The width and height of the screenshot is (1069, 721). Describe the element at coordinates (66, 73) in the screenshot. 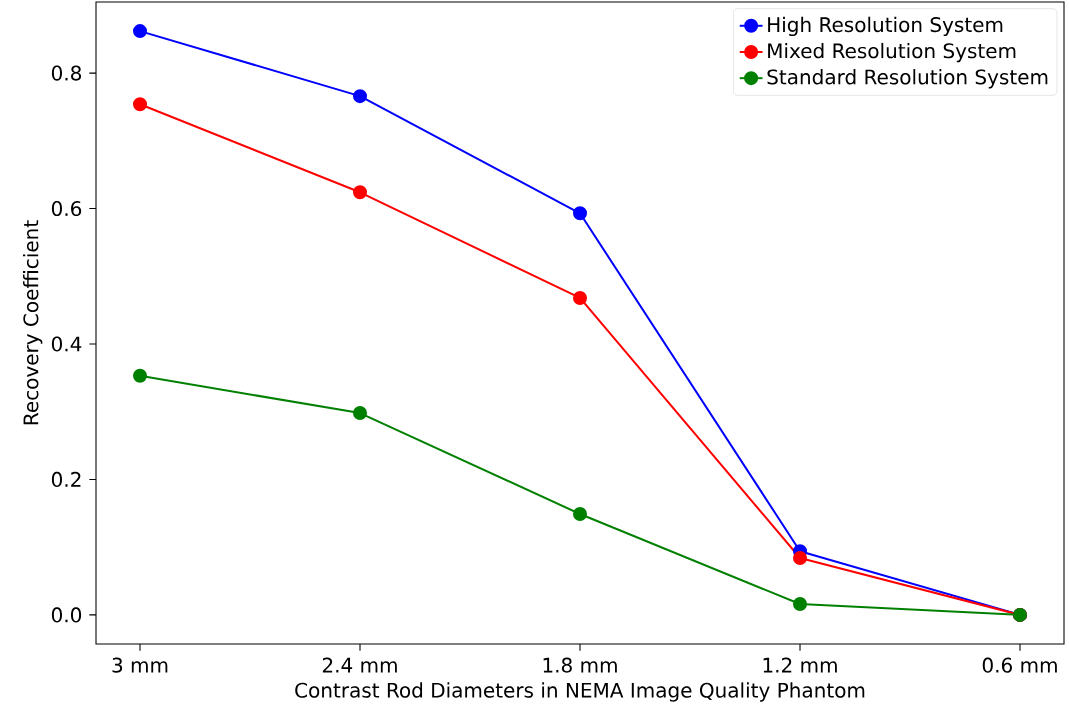

I see `y-tick-label: 0.8` at that location.